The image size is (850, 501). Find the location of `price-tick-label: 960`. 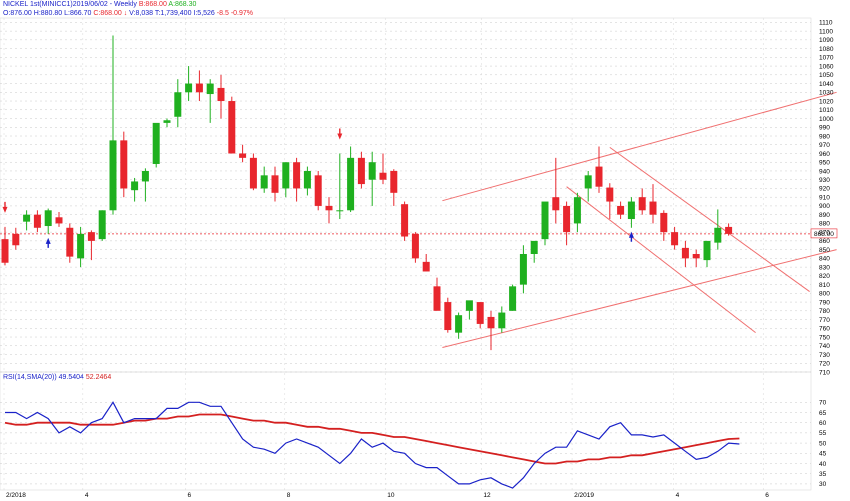

price-tick-label: 960 is located at coordinates (824, 154).